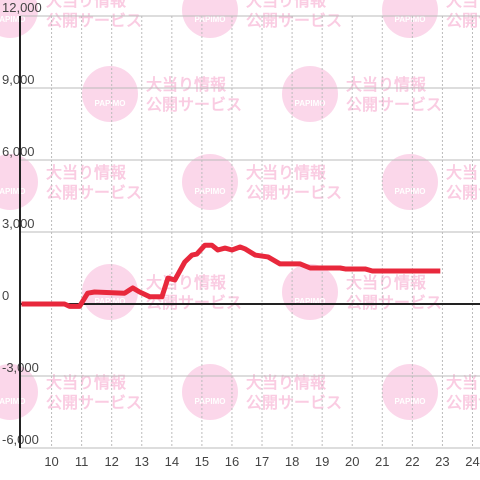 This screenshot has width=480, height=480. Describe the element at coordinates (111, 461) in the screenshot. I see `x-tick-label: 12` at that location.